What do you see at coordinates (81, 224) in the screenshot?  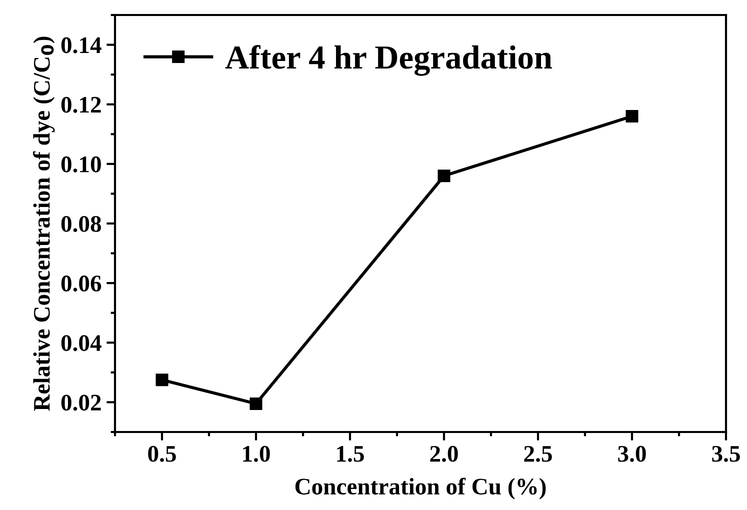 I see `y-tick-label: 0.08` at bounding box center [81, 224].